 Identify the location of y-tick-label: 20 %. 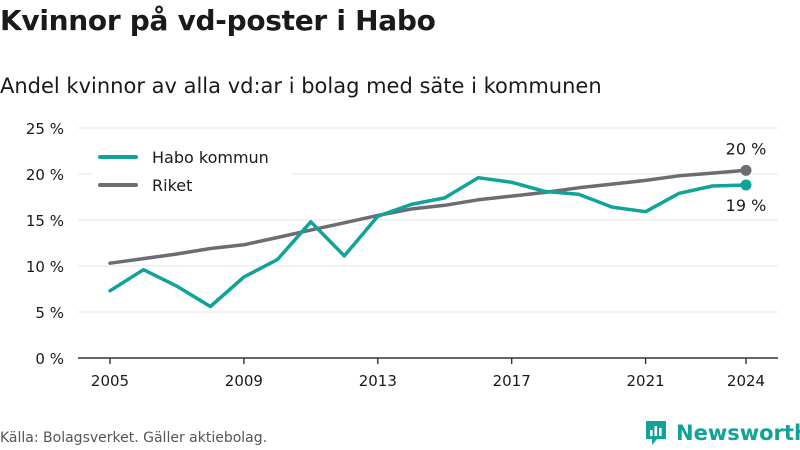
(45, 175).